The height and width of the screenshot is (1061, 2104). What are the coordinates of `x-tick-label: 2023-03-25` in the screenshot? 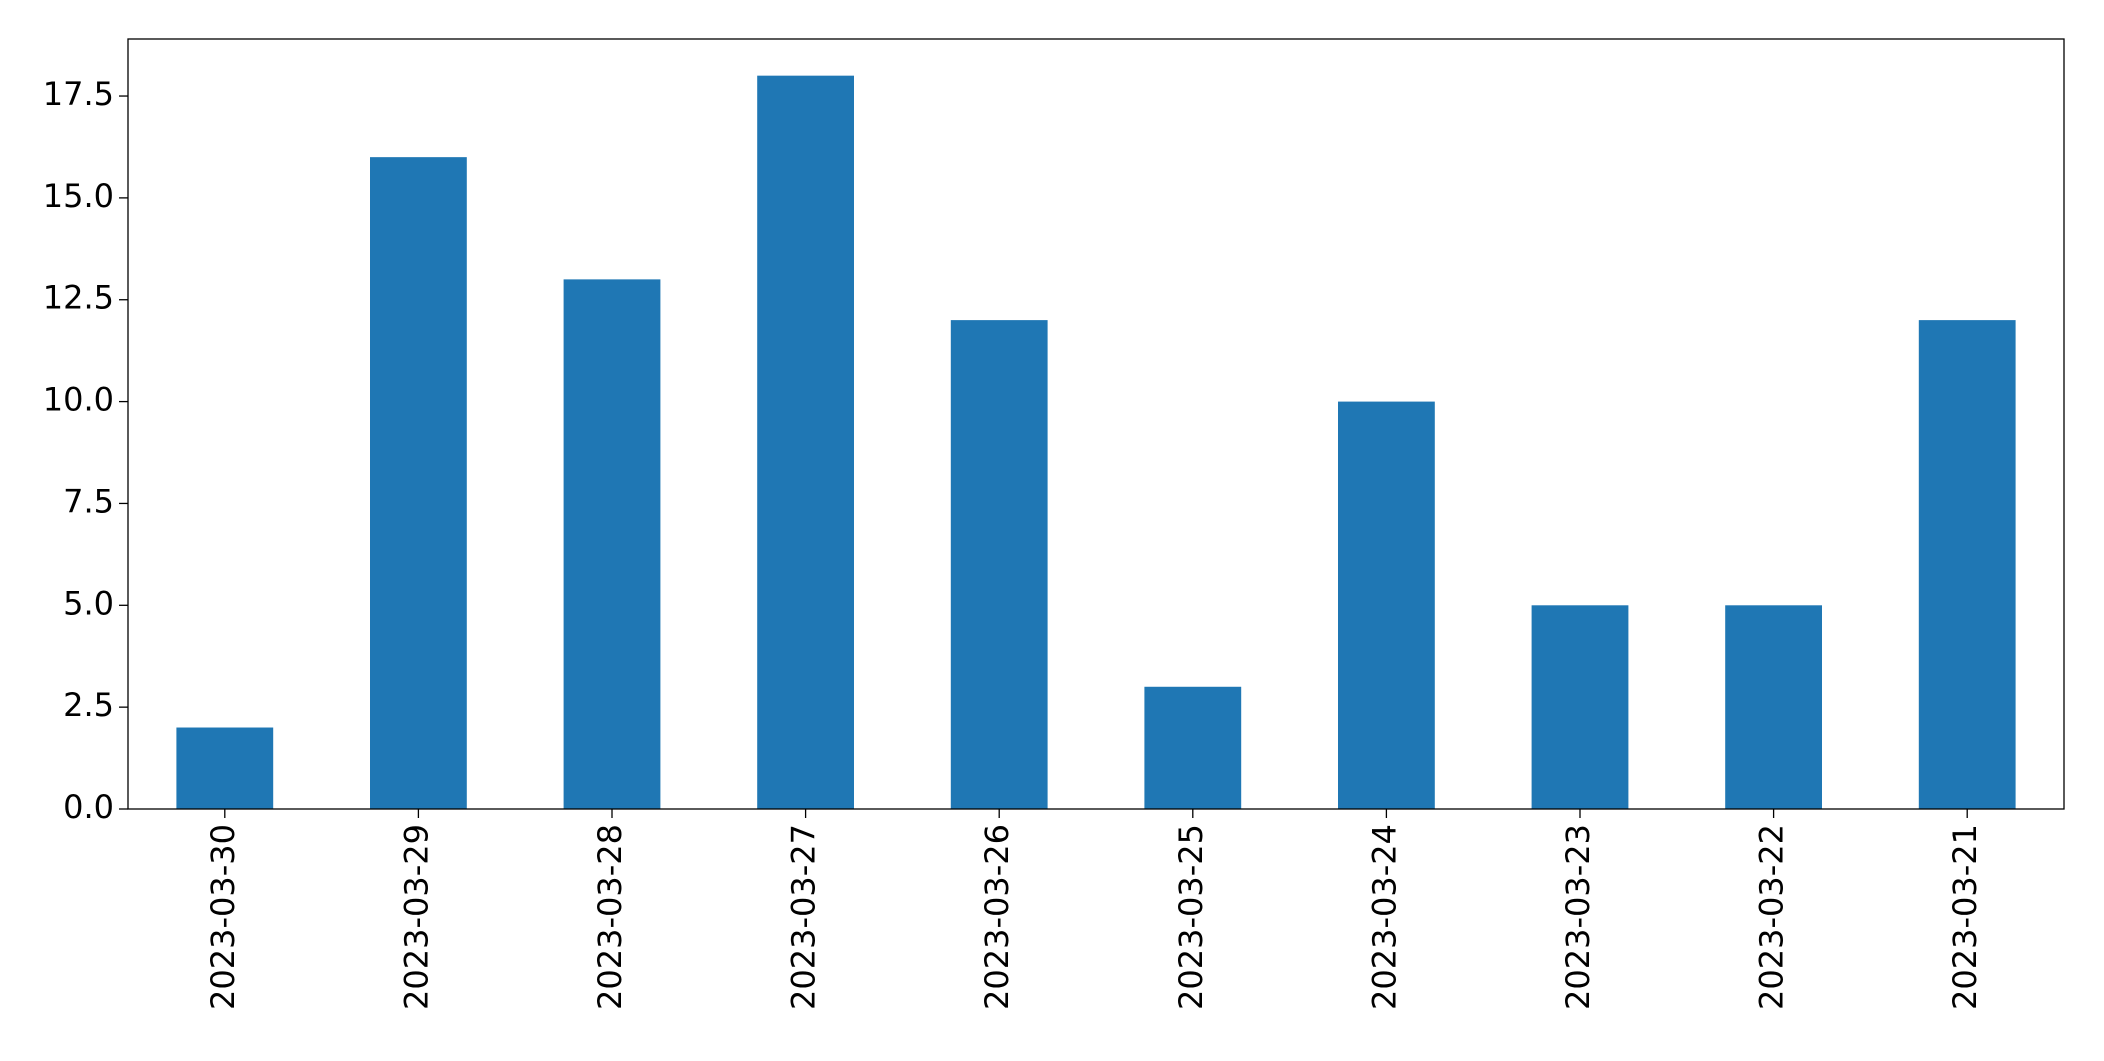 It's located at (1191, 917).